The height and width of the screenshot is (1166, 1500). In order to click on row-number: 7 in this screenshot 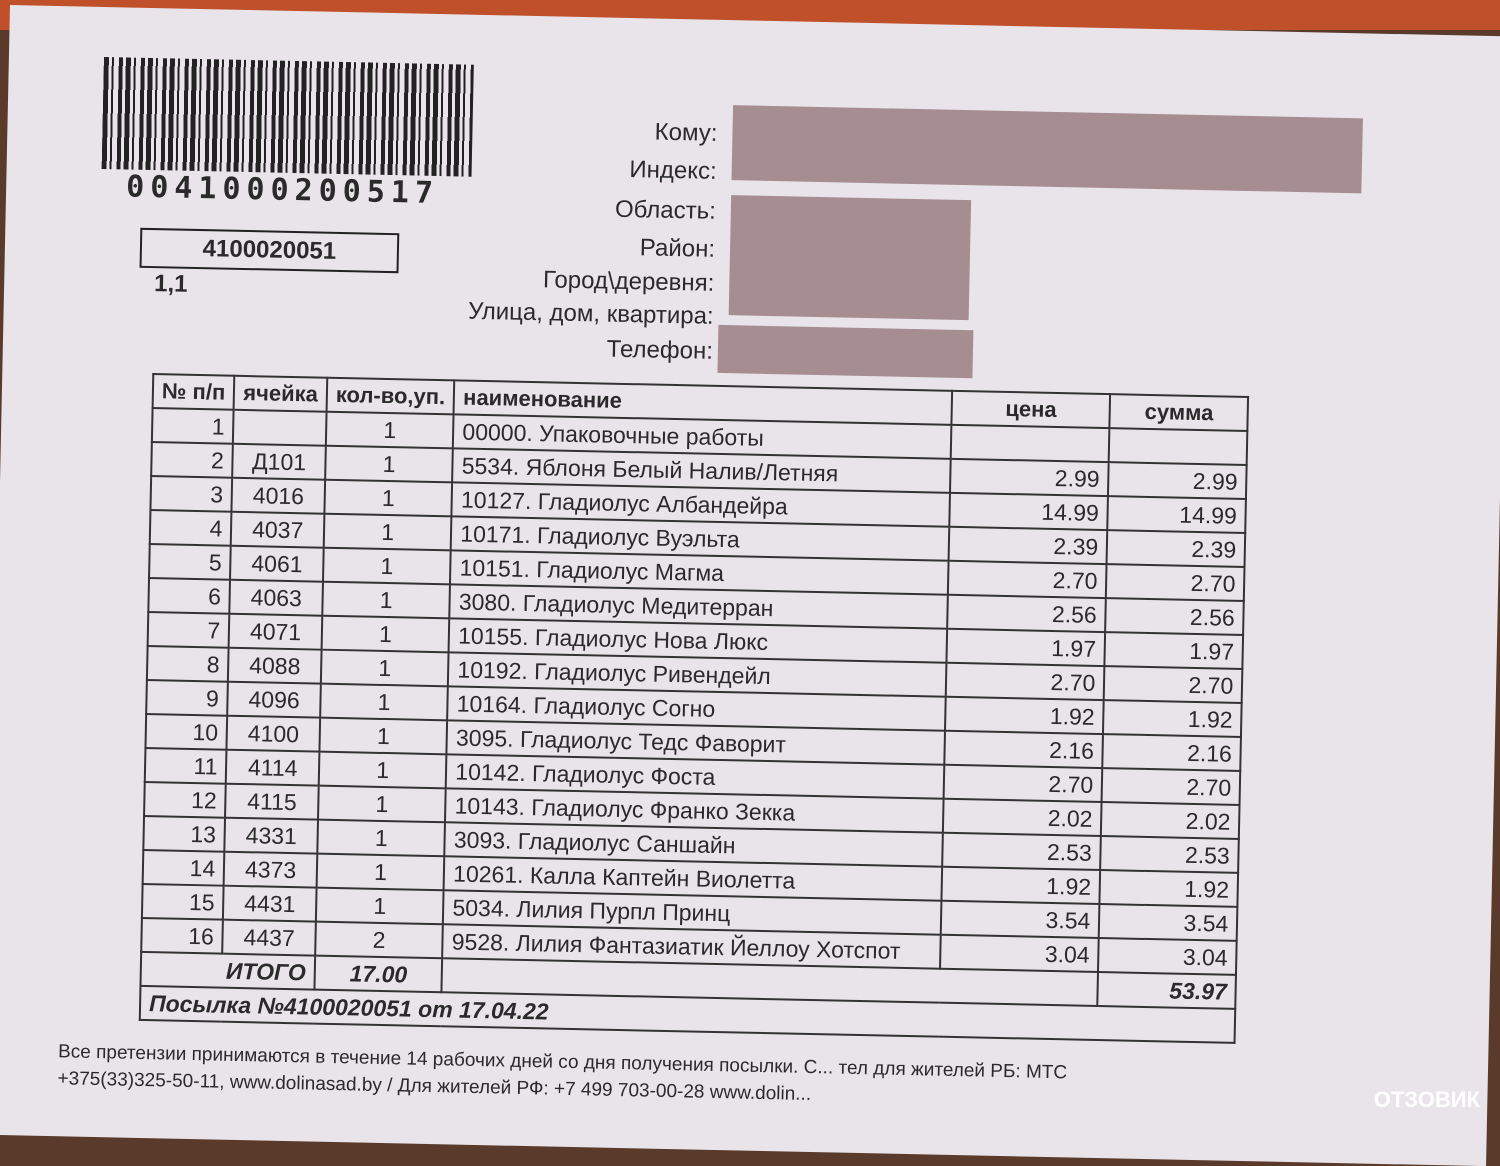, I will do `click(188, 630)`.